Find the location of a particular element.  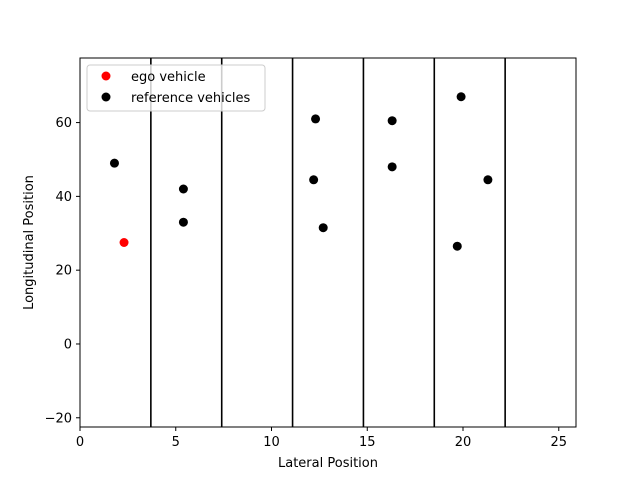

y-tick-label-0: −20 is located at coordinates (58, 418).